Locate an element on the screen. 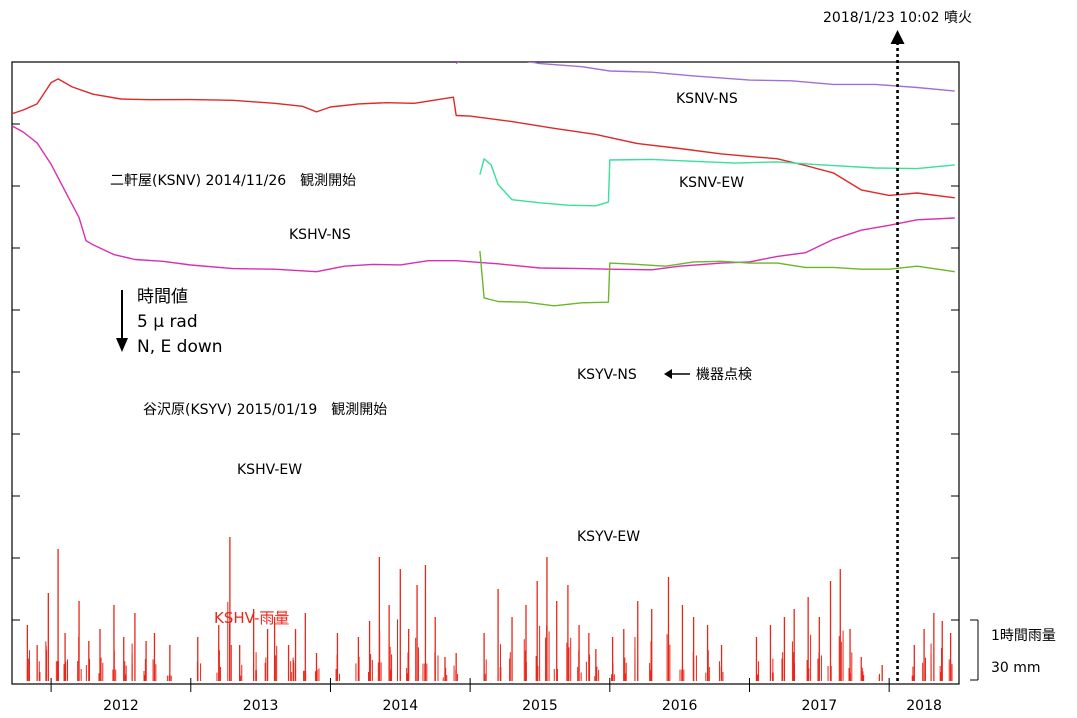  scale-direction: N, E down is located at coordinates (180, 347).